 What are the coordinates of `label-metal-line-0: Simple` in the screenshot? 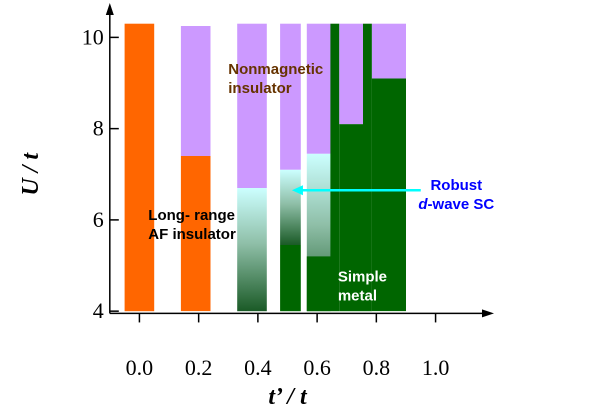 It's located at (362, 276).